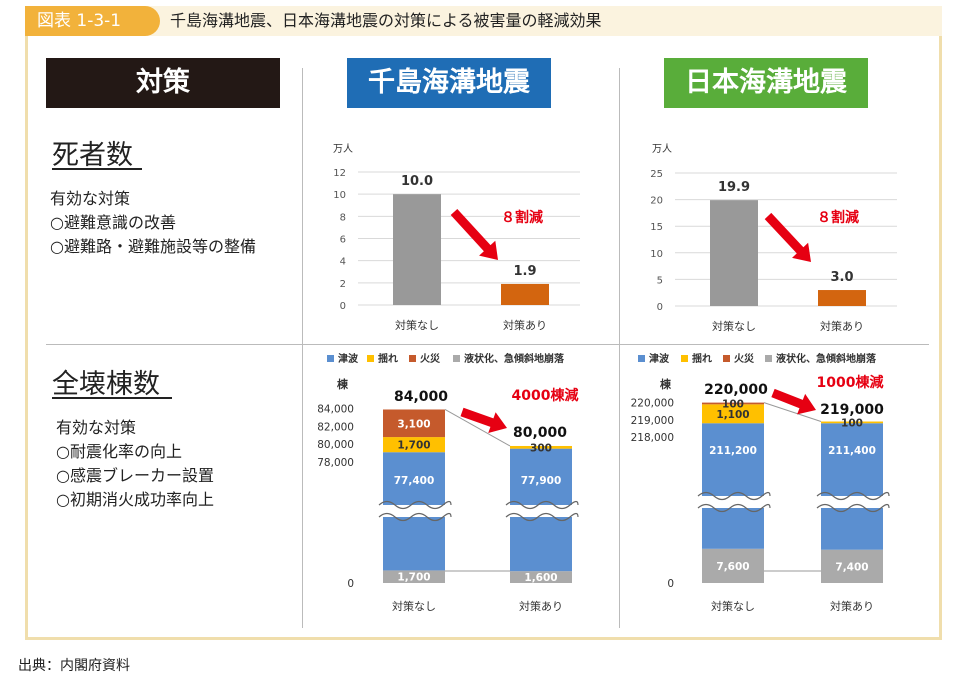 This screenshot has width=963, height=682. Describe the element at coordinates (343, 240) in the screenshot. I see `y-tick-label: 6` at that location.